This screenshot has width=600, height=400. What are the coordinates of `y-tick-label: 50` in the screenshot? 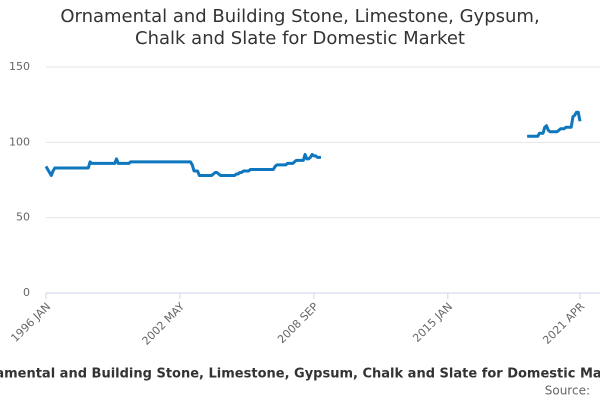 It's located at (23, 217).